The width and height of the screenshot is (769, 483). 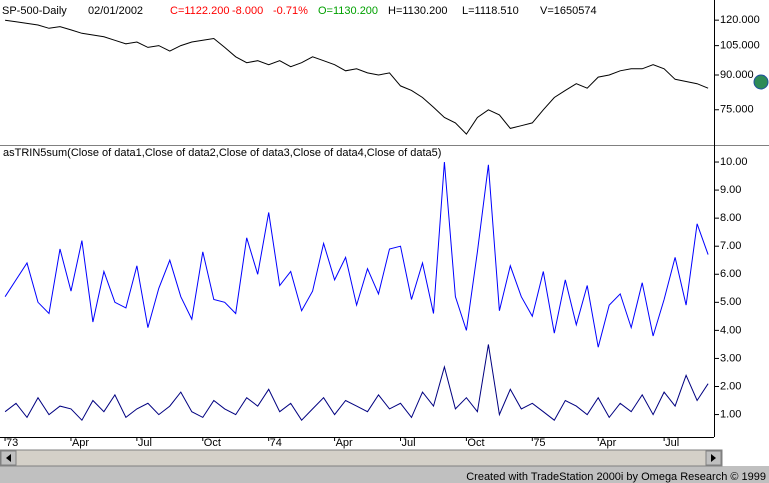 I want to click on series-line, so click(x=356, y=383).